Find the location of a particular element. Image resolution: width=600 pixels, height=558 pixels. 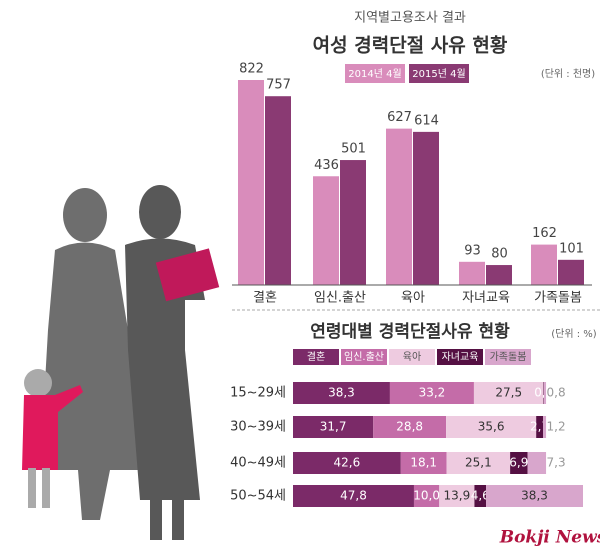

value-label: 31,7 is located at coordinates (333, 427).